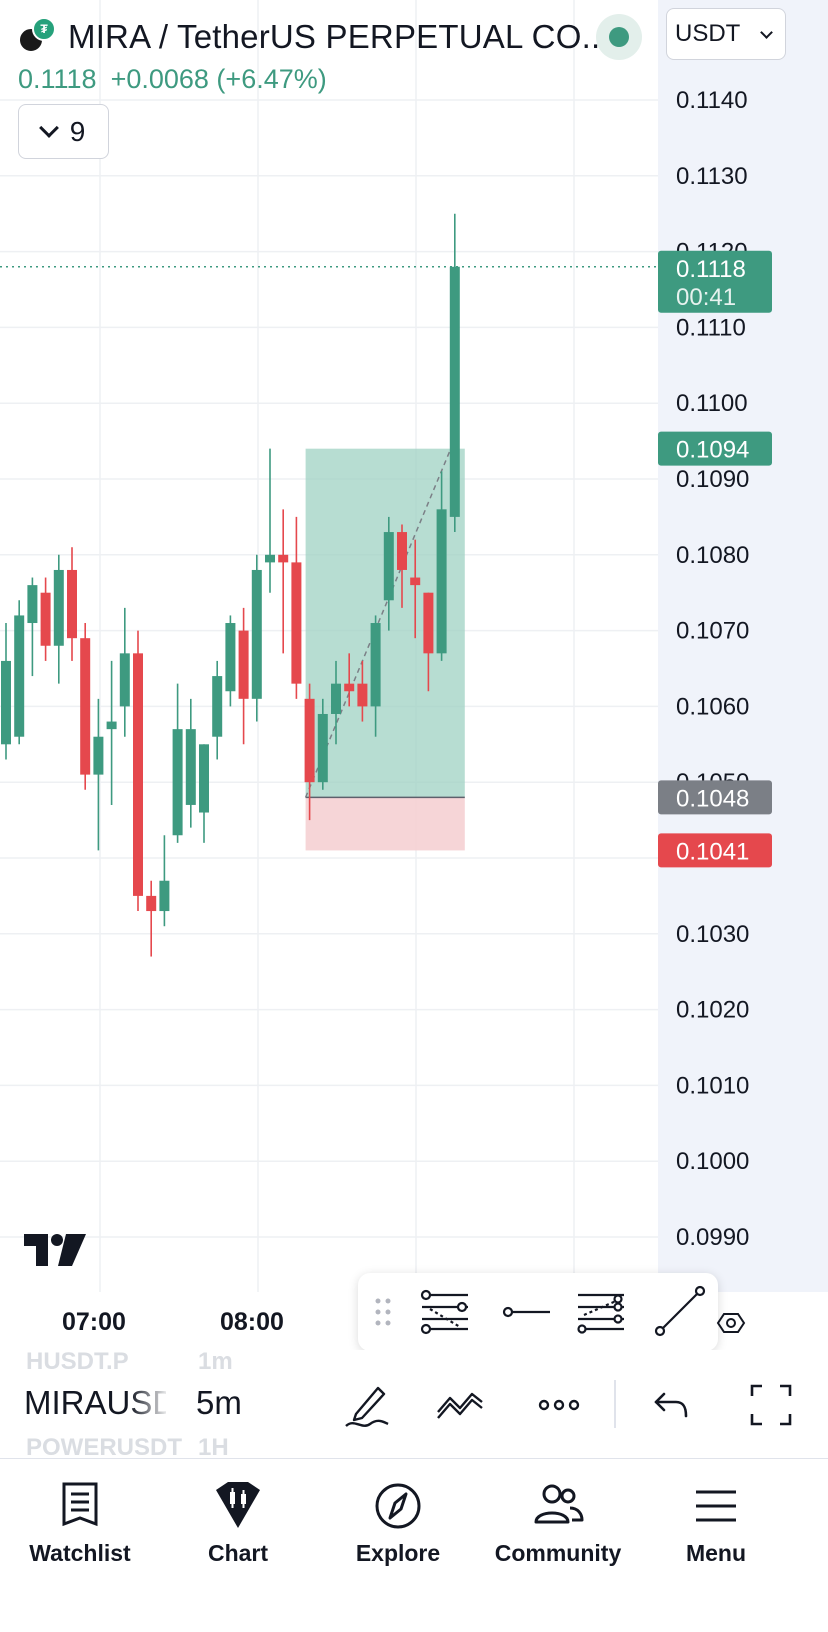 The height and width of the screenshot is (1632, 828). I want to click on last-price: 0.1118, so click(57, 79).